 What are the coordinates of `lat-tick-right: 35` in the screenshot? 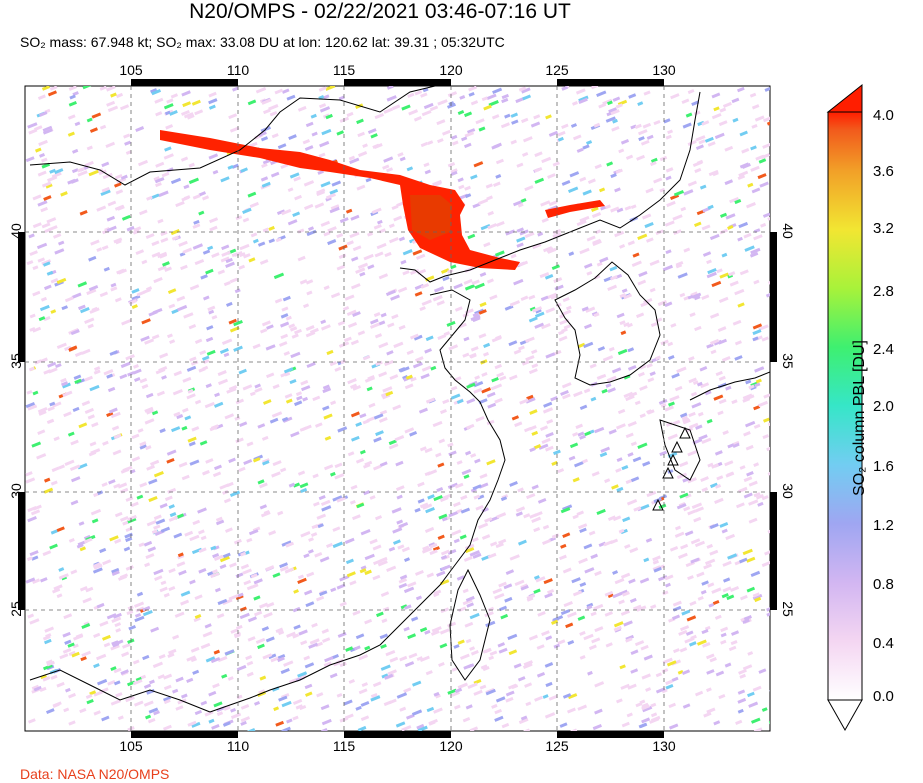 It's located at (788, 361).